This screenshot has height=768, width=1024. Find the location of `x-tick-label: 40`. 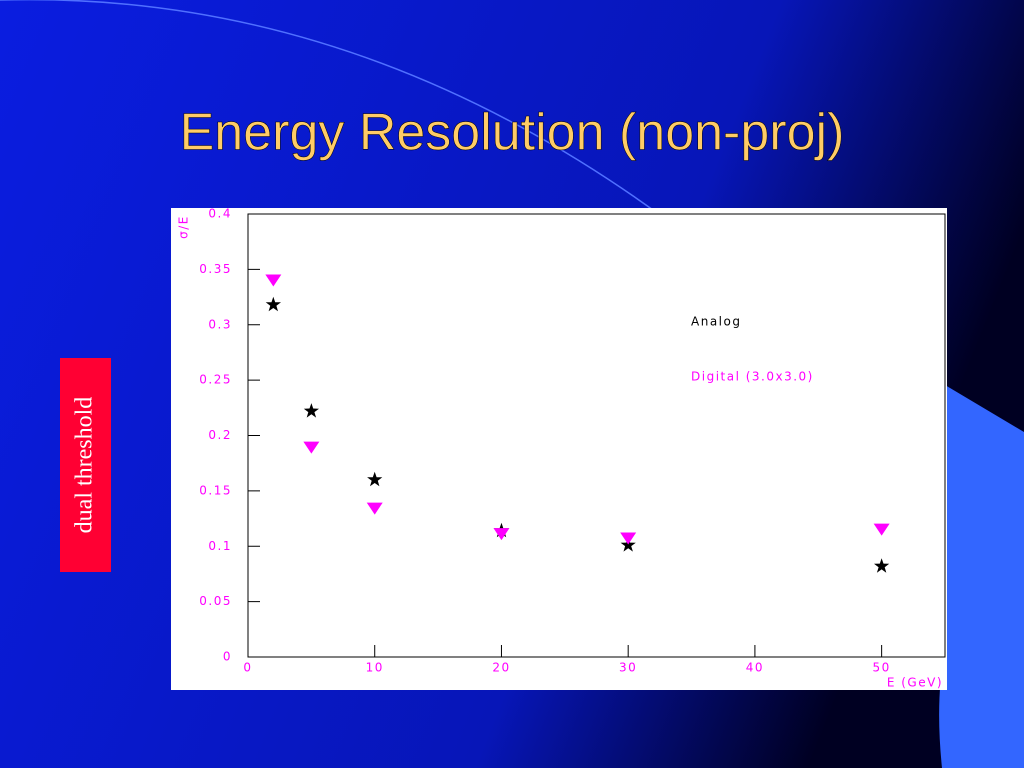

x-tick-label: 40 is located at coordinates (755, 668).